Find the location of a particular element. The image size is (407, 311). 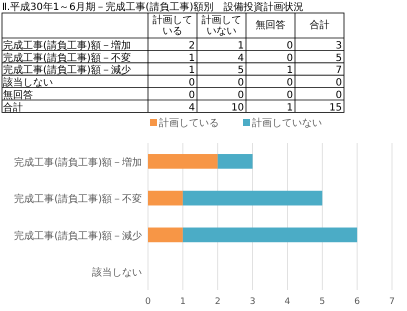

x-tick-label: 3 is located at coordinates (253, 302).